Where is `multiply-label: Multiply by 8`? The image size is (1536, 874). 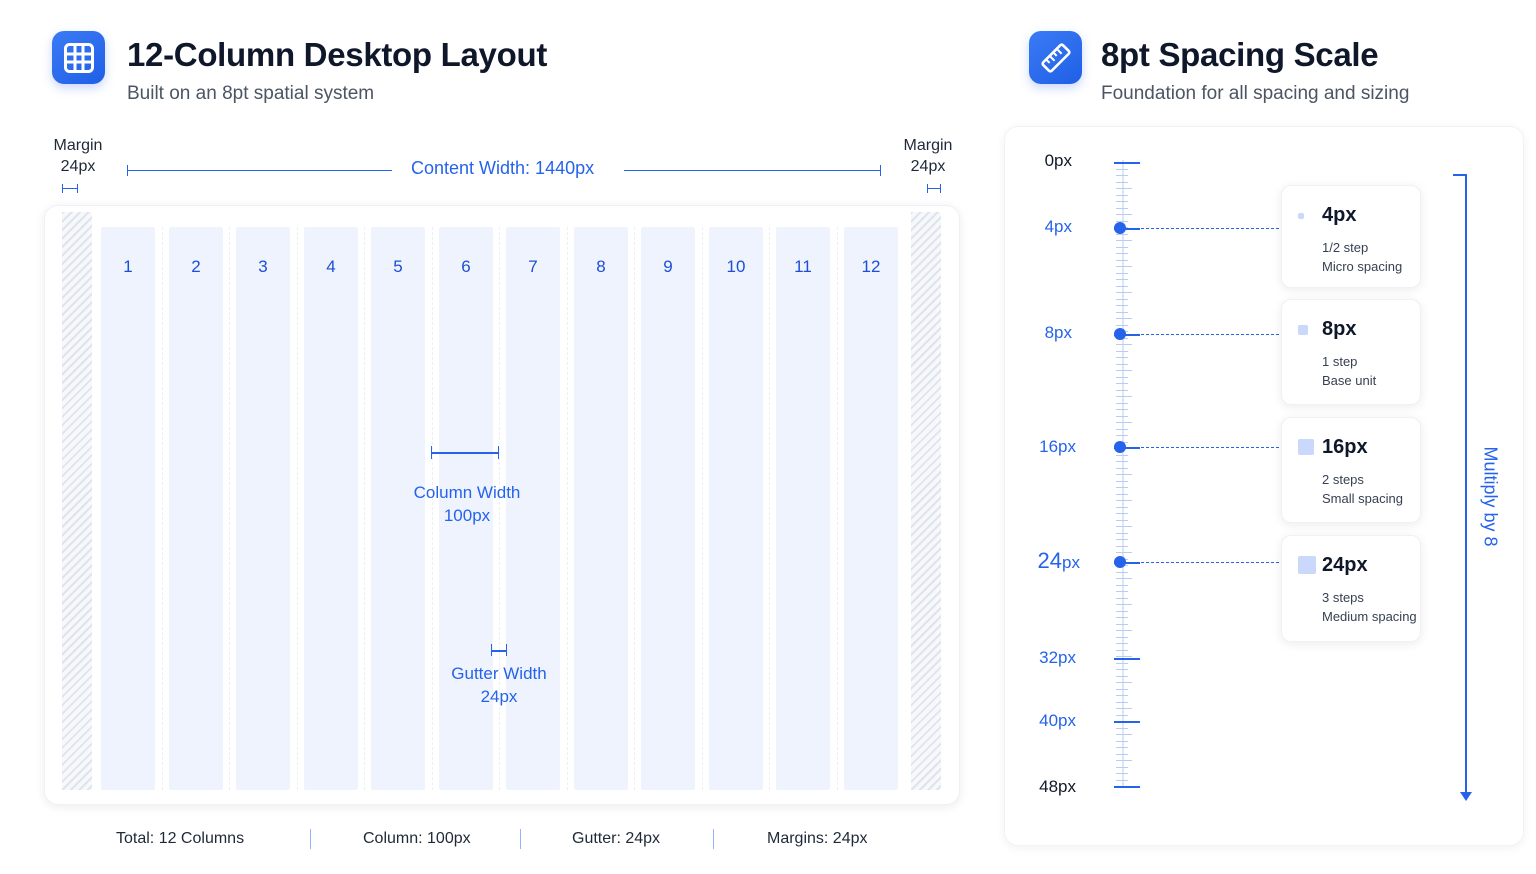
multiply-label: Multiply by 8 is located at coordinates (1490, 496).